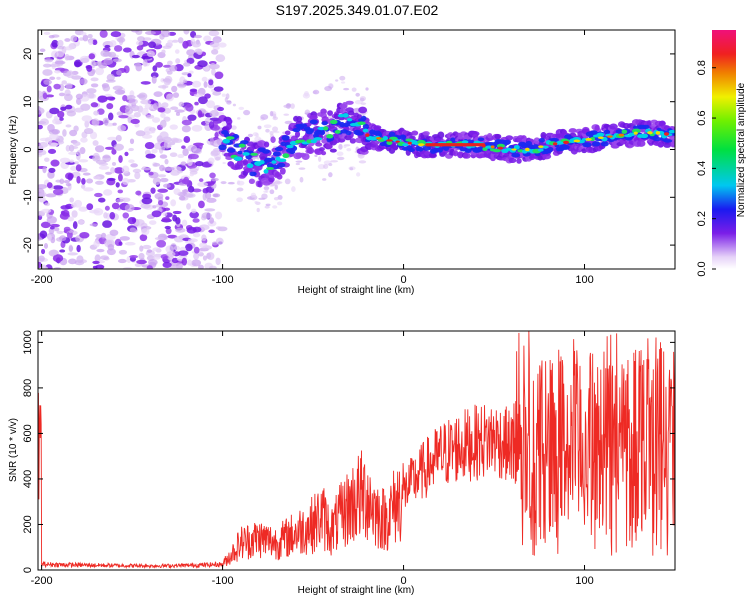 The width and height of the screenshot is (750, 600). What do you see at coordinates (28, 524) in the screenshot?
I see `snr-y-tick-label: 200` at bounding box center [28, 524].